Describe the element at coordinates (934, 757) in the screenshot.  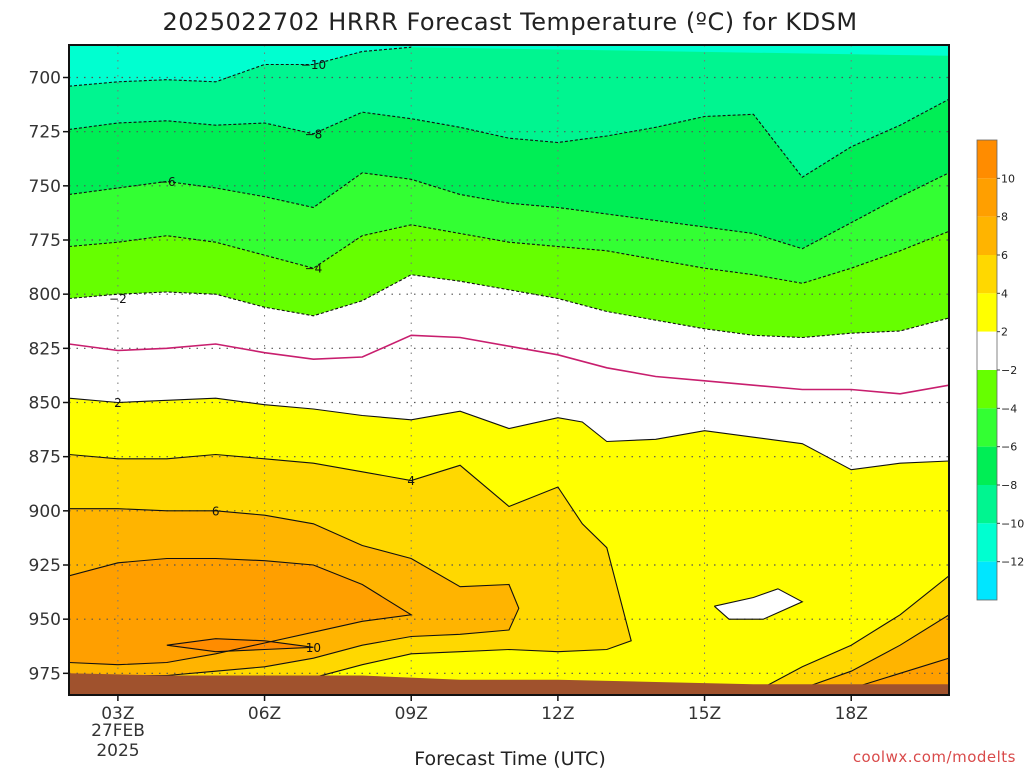
I see `source-watermark: coolwx.com/modelts` at that location.